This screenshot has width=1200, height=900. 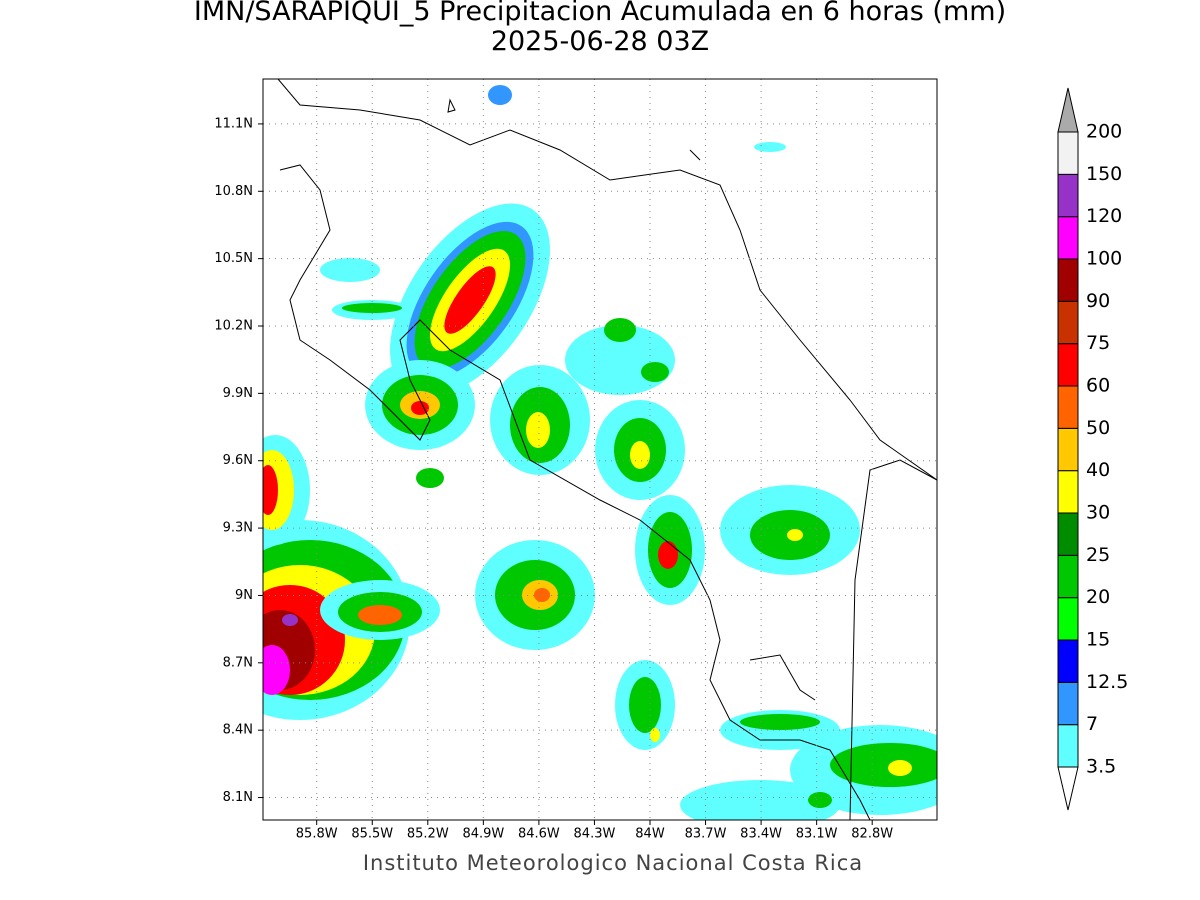 I want to click on lon-label: 84.3W, so click(x=595, y=834).